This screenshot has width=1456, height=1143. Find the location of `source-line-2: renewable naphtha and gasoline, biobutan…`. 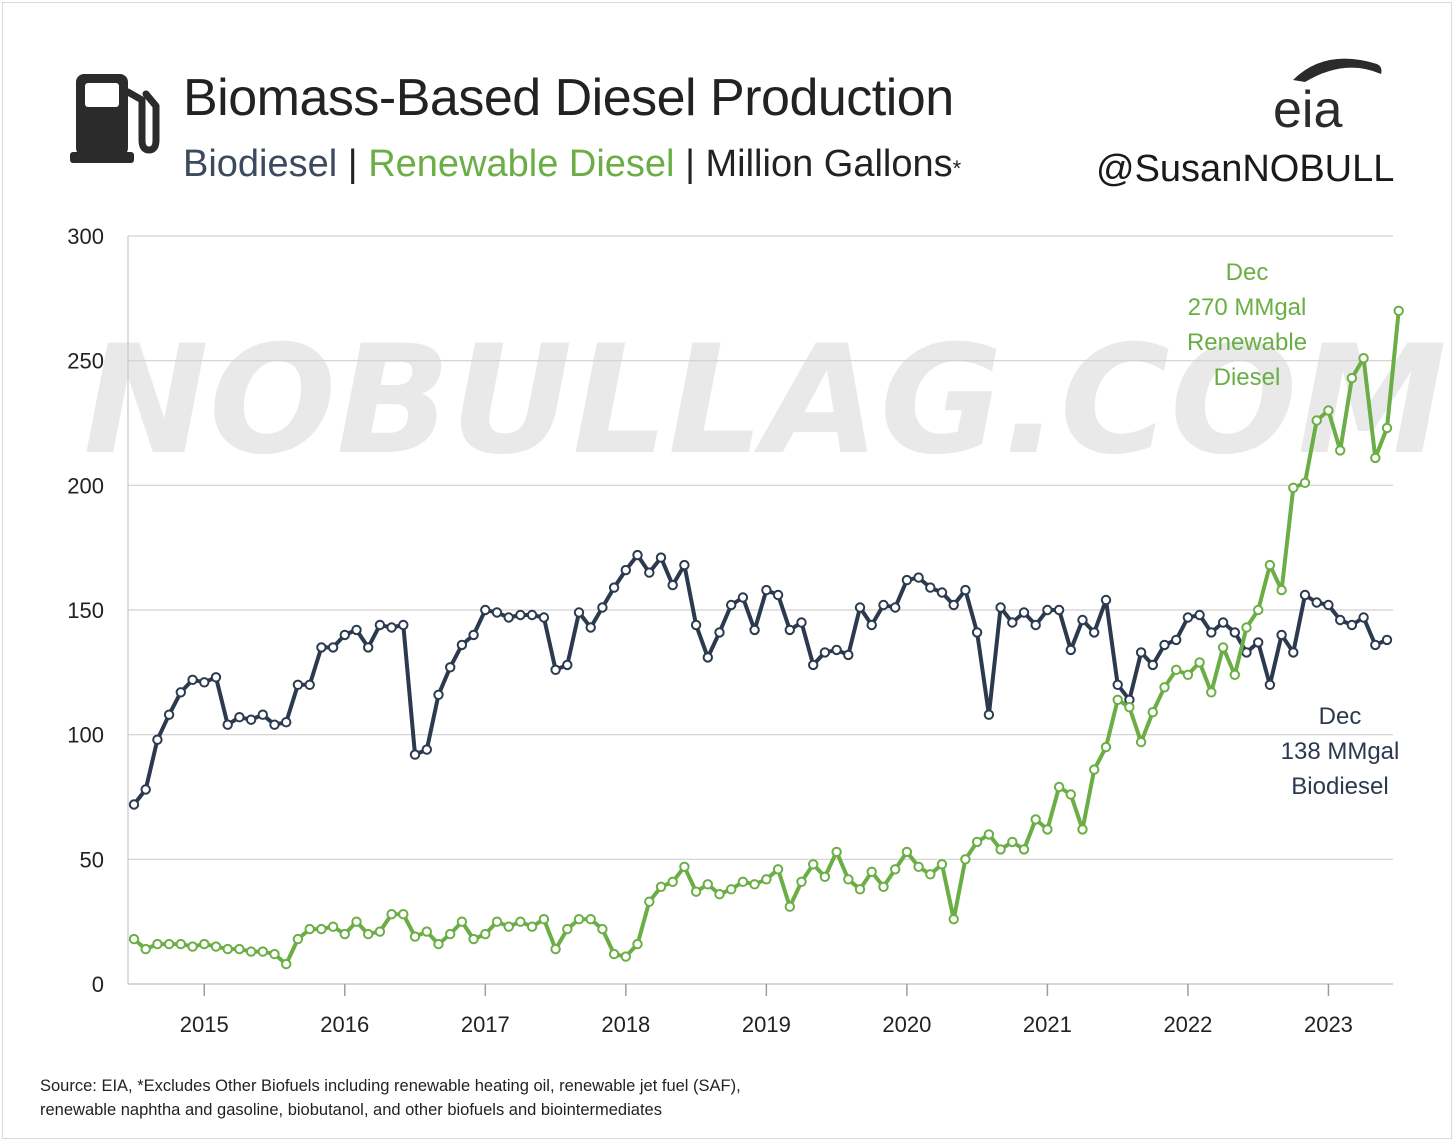

source-line-2: renewable naphtha and gasoline, biobutan… is located at coordinates (351, 1110).